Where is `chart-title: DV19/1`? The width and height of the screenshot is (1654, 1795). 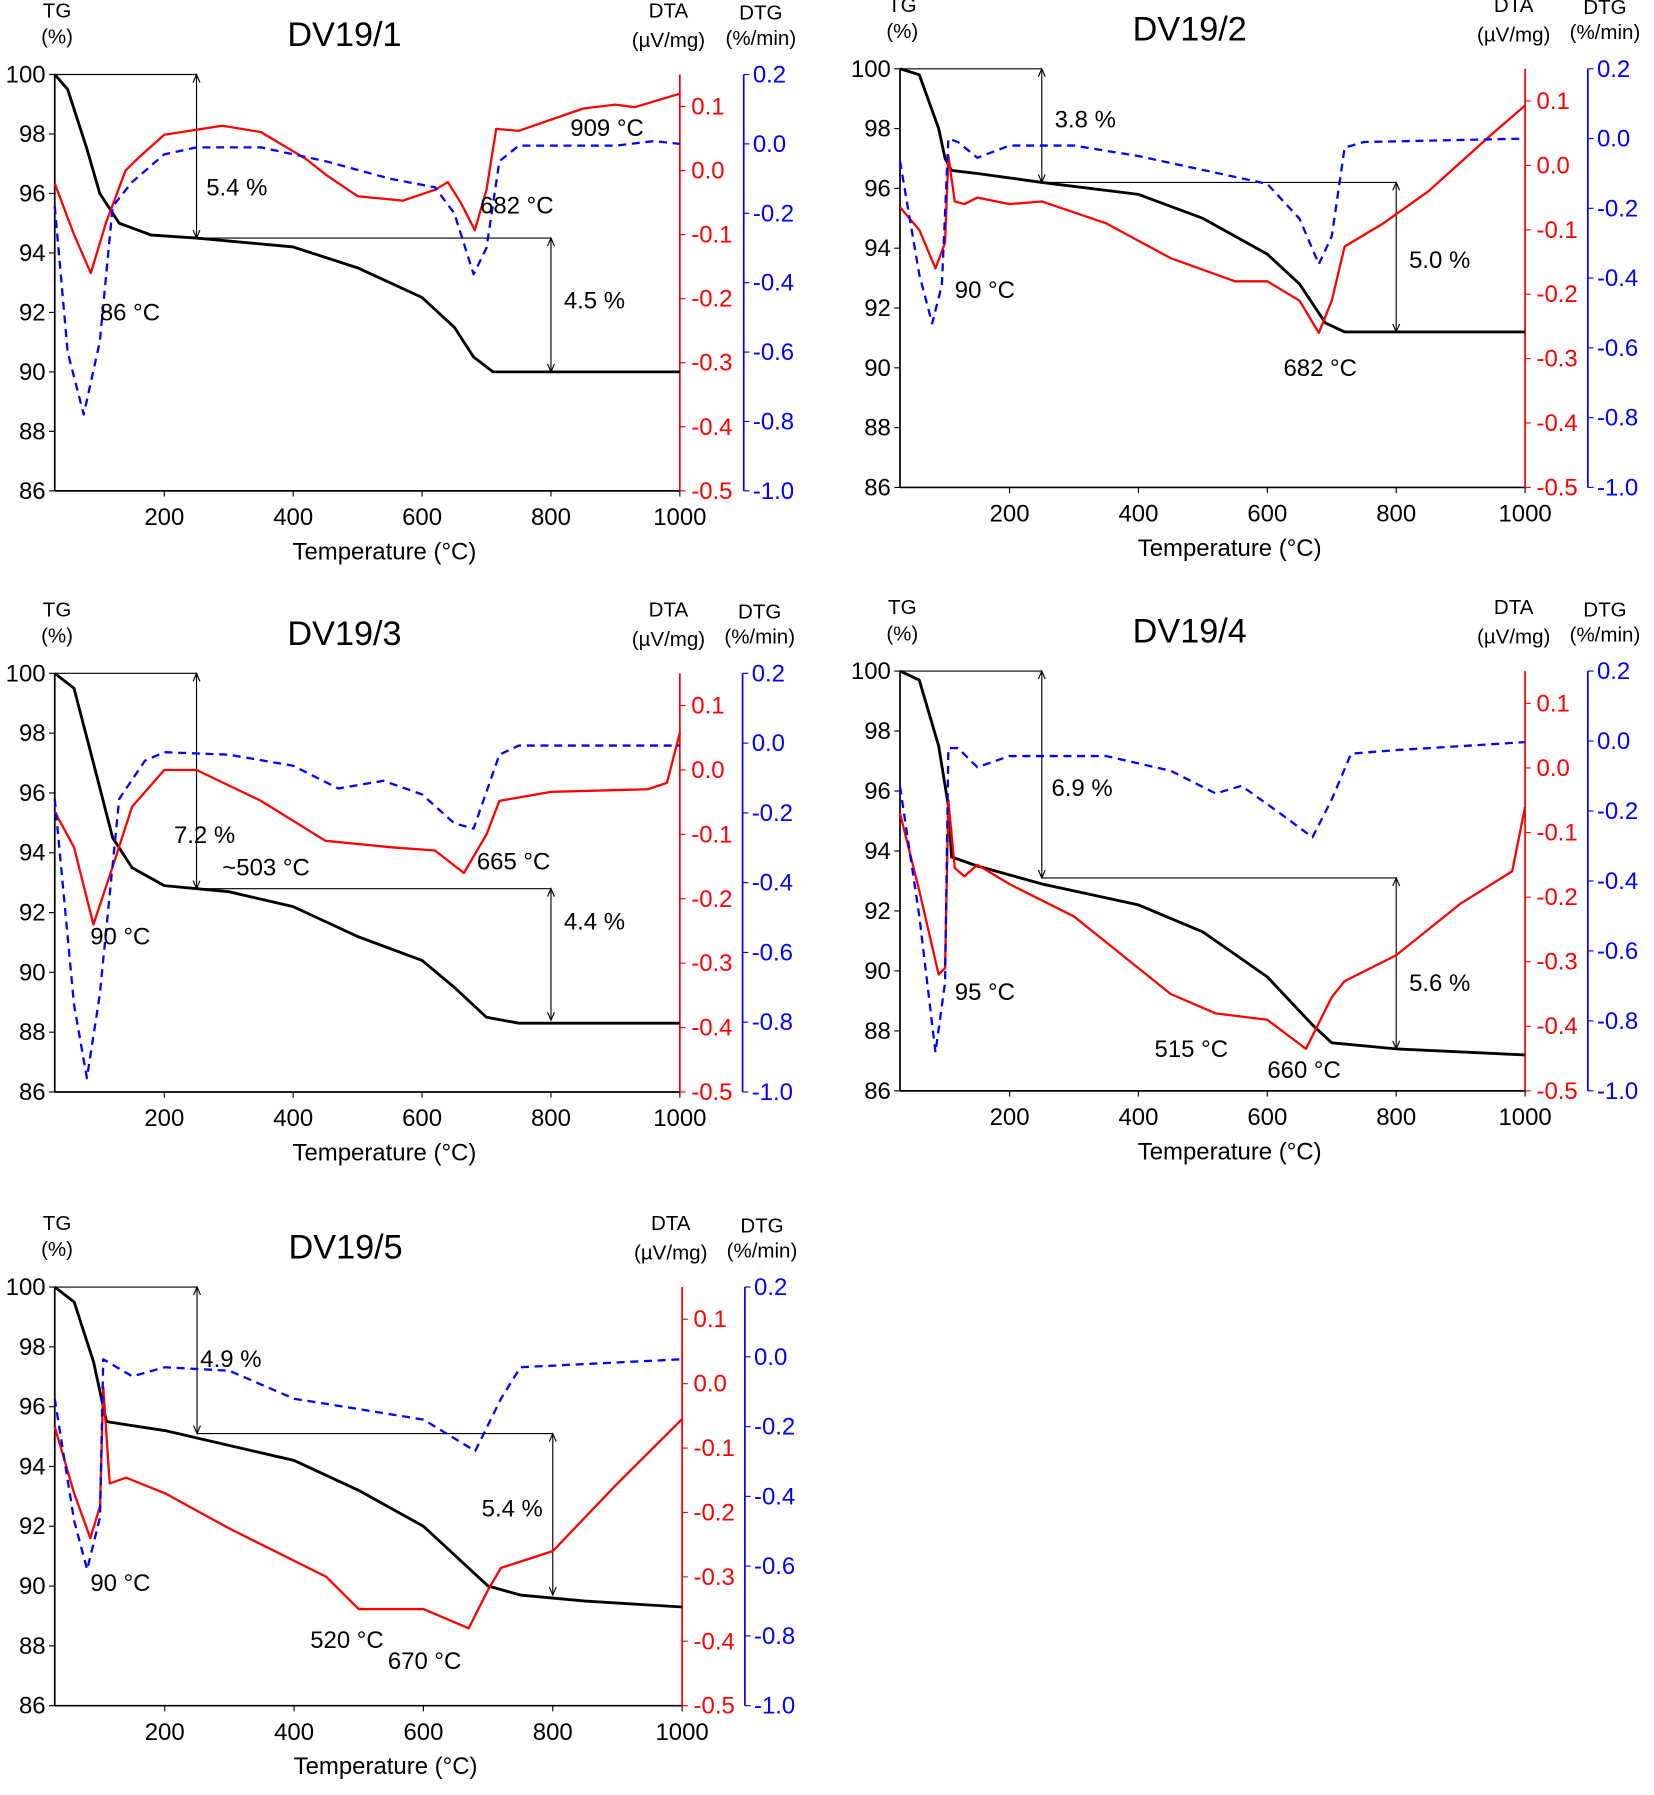
chart-title: DV19/1 is located at coordinates (344, 35).